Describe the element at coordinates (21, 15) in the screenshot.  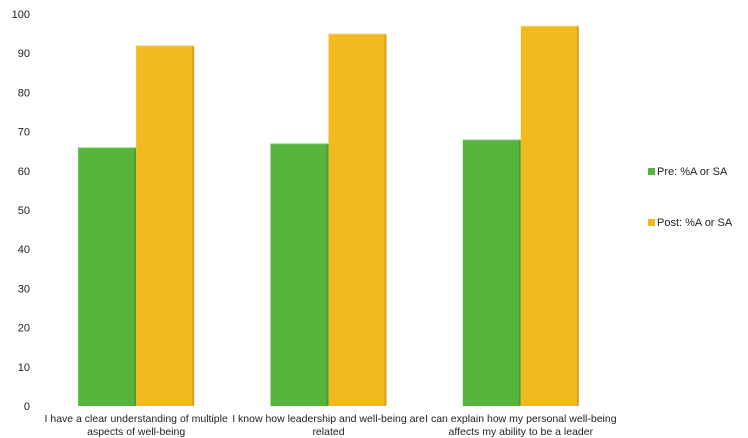
I see `y-tick-label: 100` at that location.